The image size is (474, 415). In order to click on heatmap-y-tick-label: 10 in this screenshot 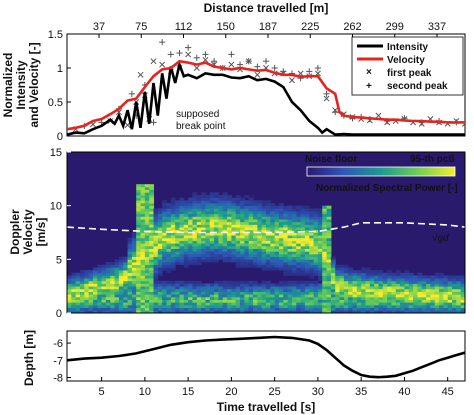, I will do `click(56, 207)`.